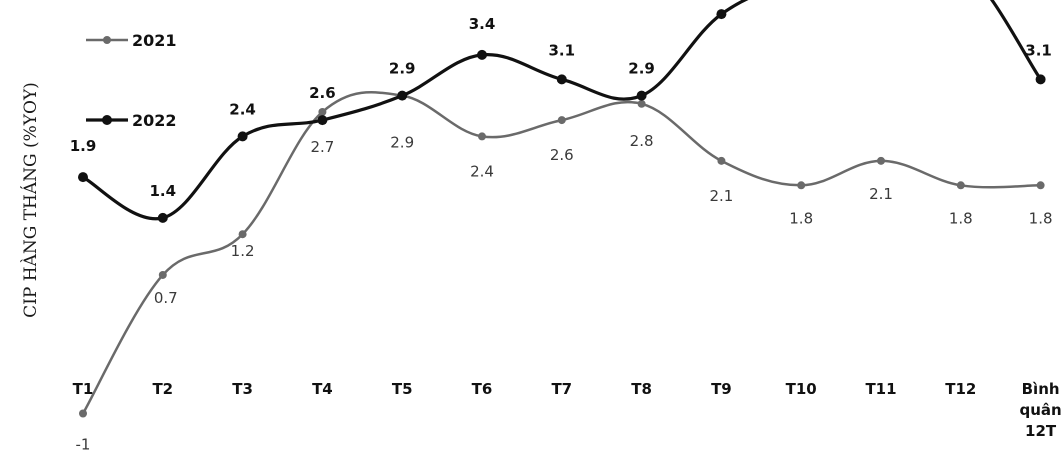 This screenshot has width=1061, height=475. I want to click on point-2021-T10, so click(801, 185).